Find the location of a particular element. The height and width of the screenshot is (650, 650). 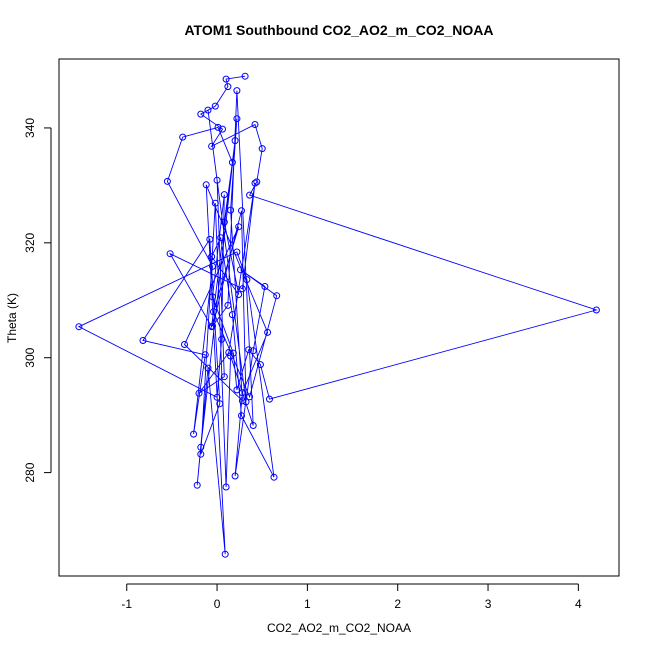

chart-title: ATOM1 Southbound CO2_AO2_m_CO2_NOAA is located at coordinates (338, 30).